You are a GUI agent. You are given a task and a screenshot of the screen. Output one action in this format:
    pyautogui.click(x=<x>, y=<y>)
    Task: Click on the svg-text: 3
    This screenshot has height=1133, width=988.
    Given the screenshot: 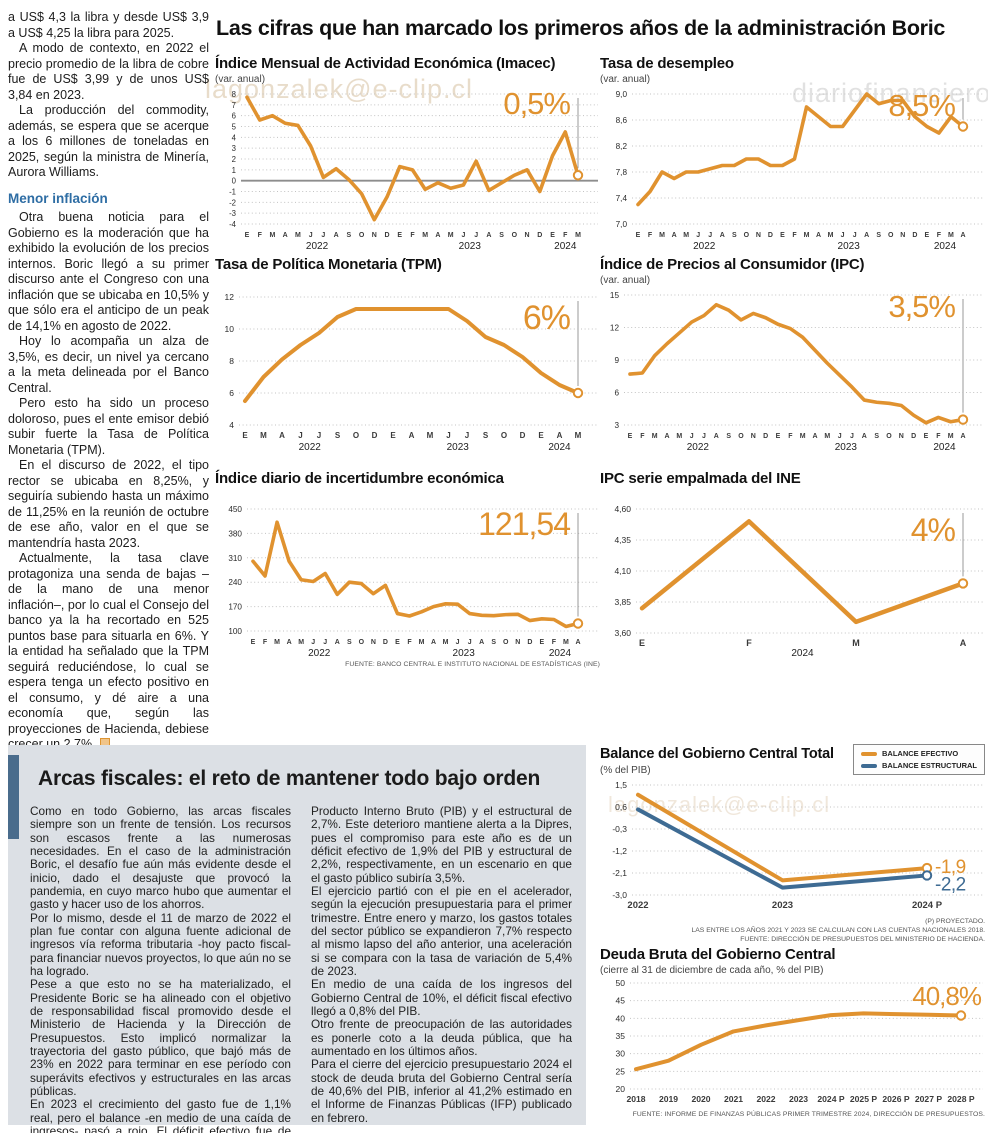 What is the action you would take?
    pyautogui.click(x=616, y=425)
    